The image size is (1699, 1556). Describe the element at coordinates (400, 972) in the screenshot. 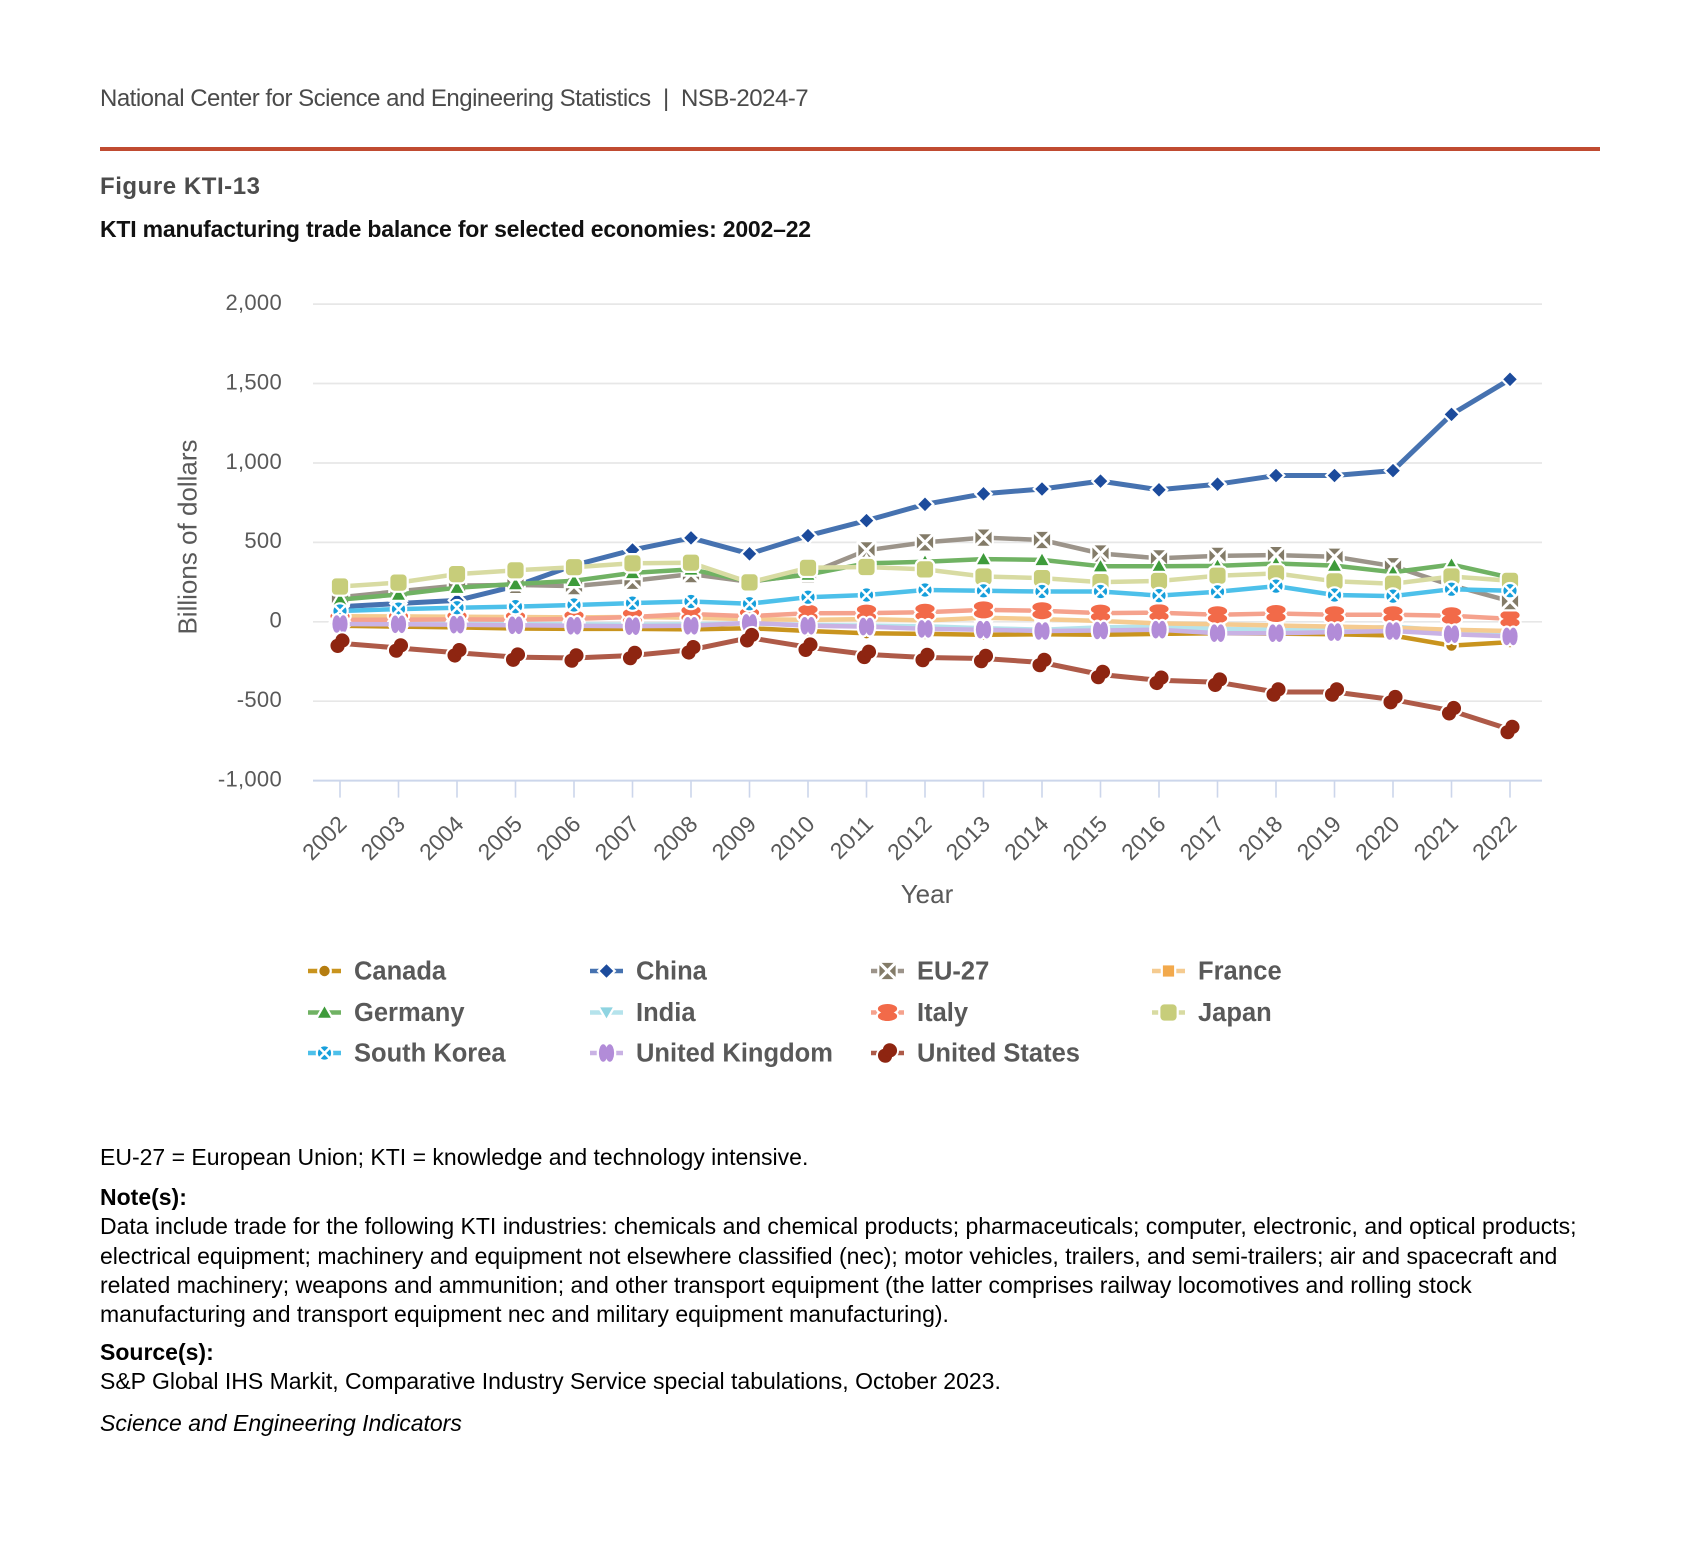

I see `svg-text: Canada` at that location.